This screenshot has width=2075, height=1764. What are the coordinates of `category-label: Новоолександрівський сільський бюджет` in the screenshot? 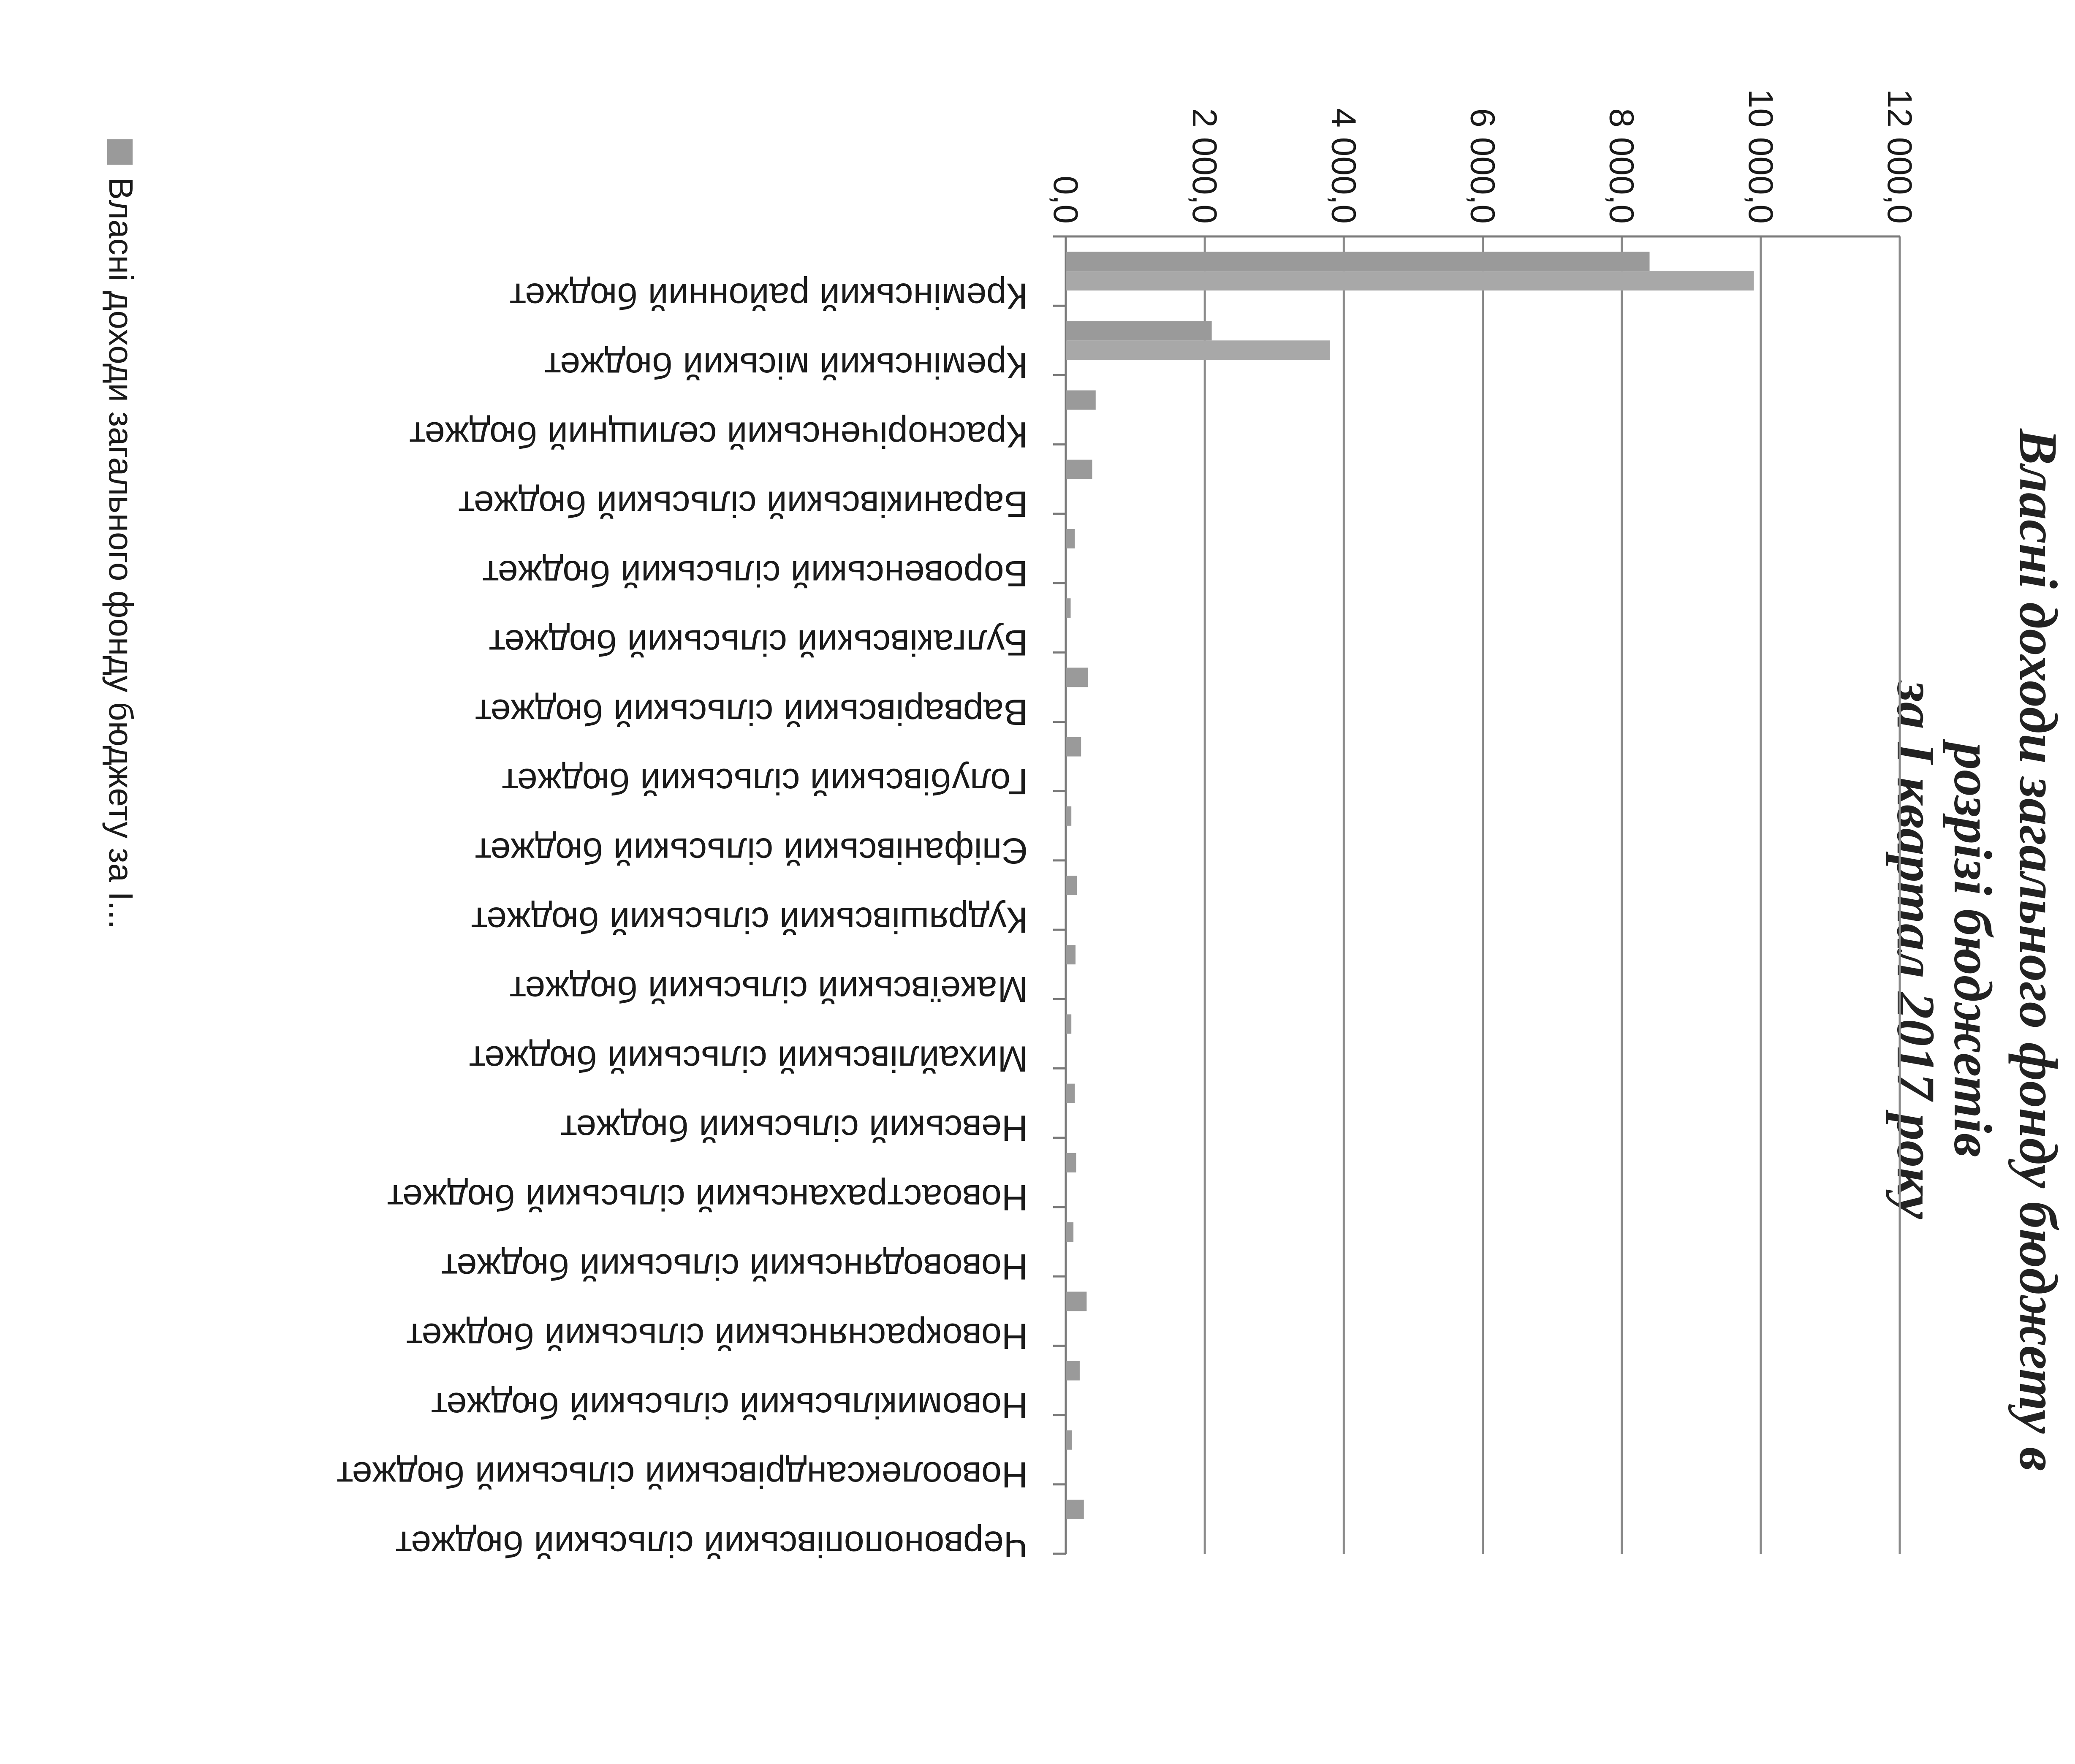 It's located at (682, 1475).